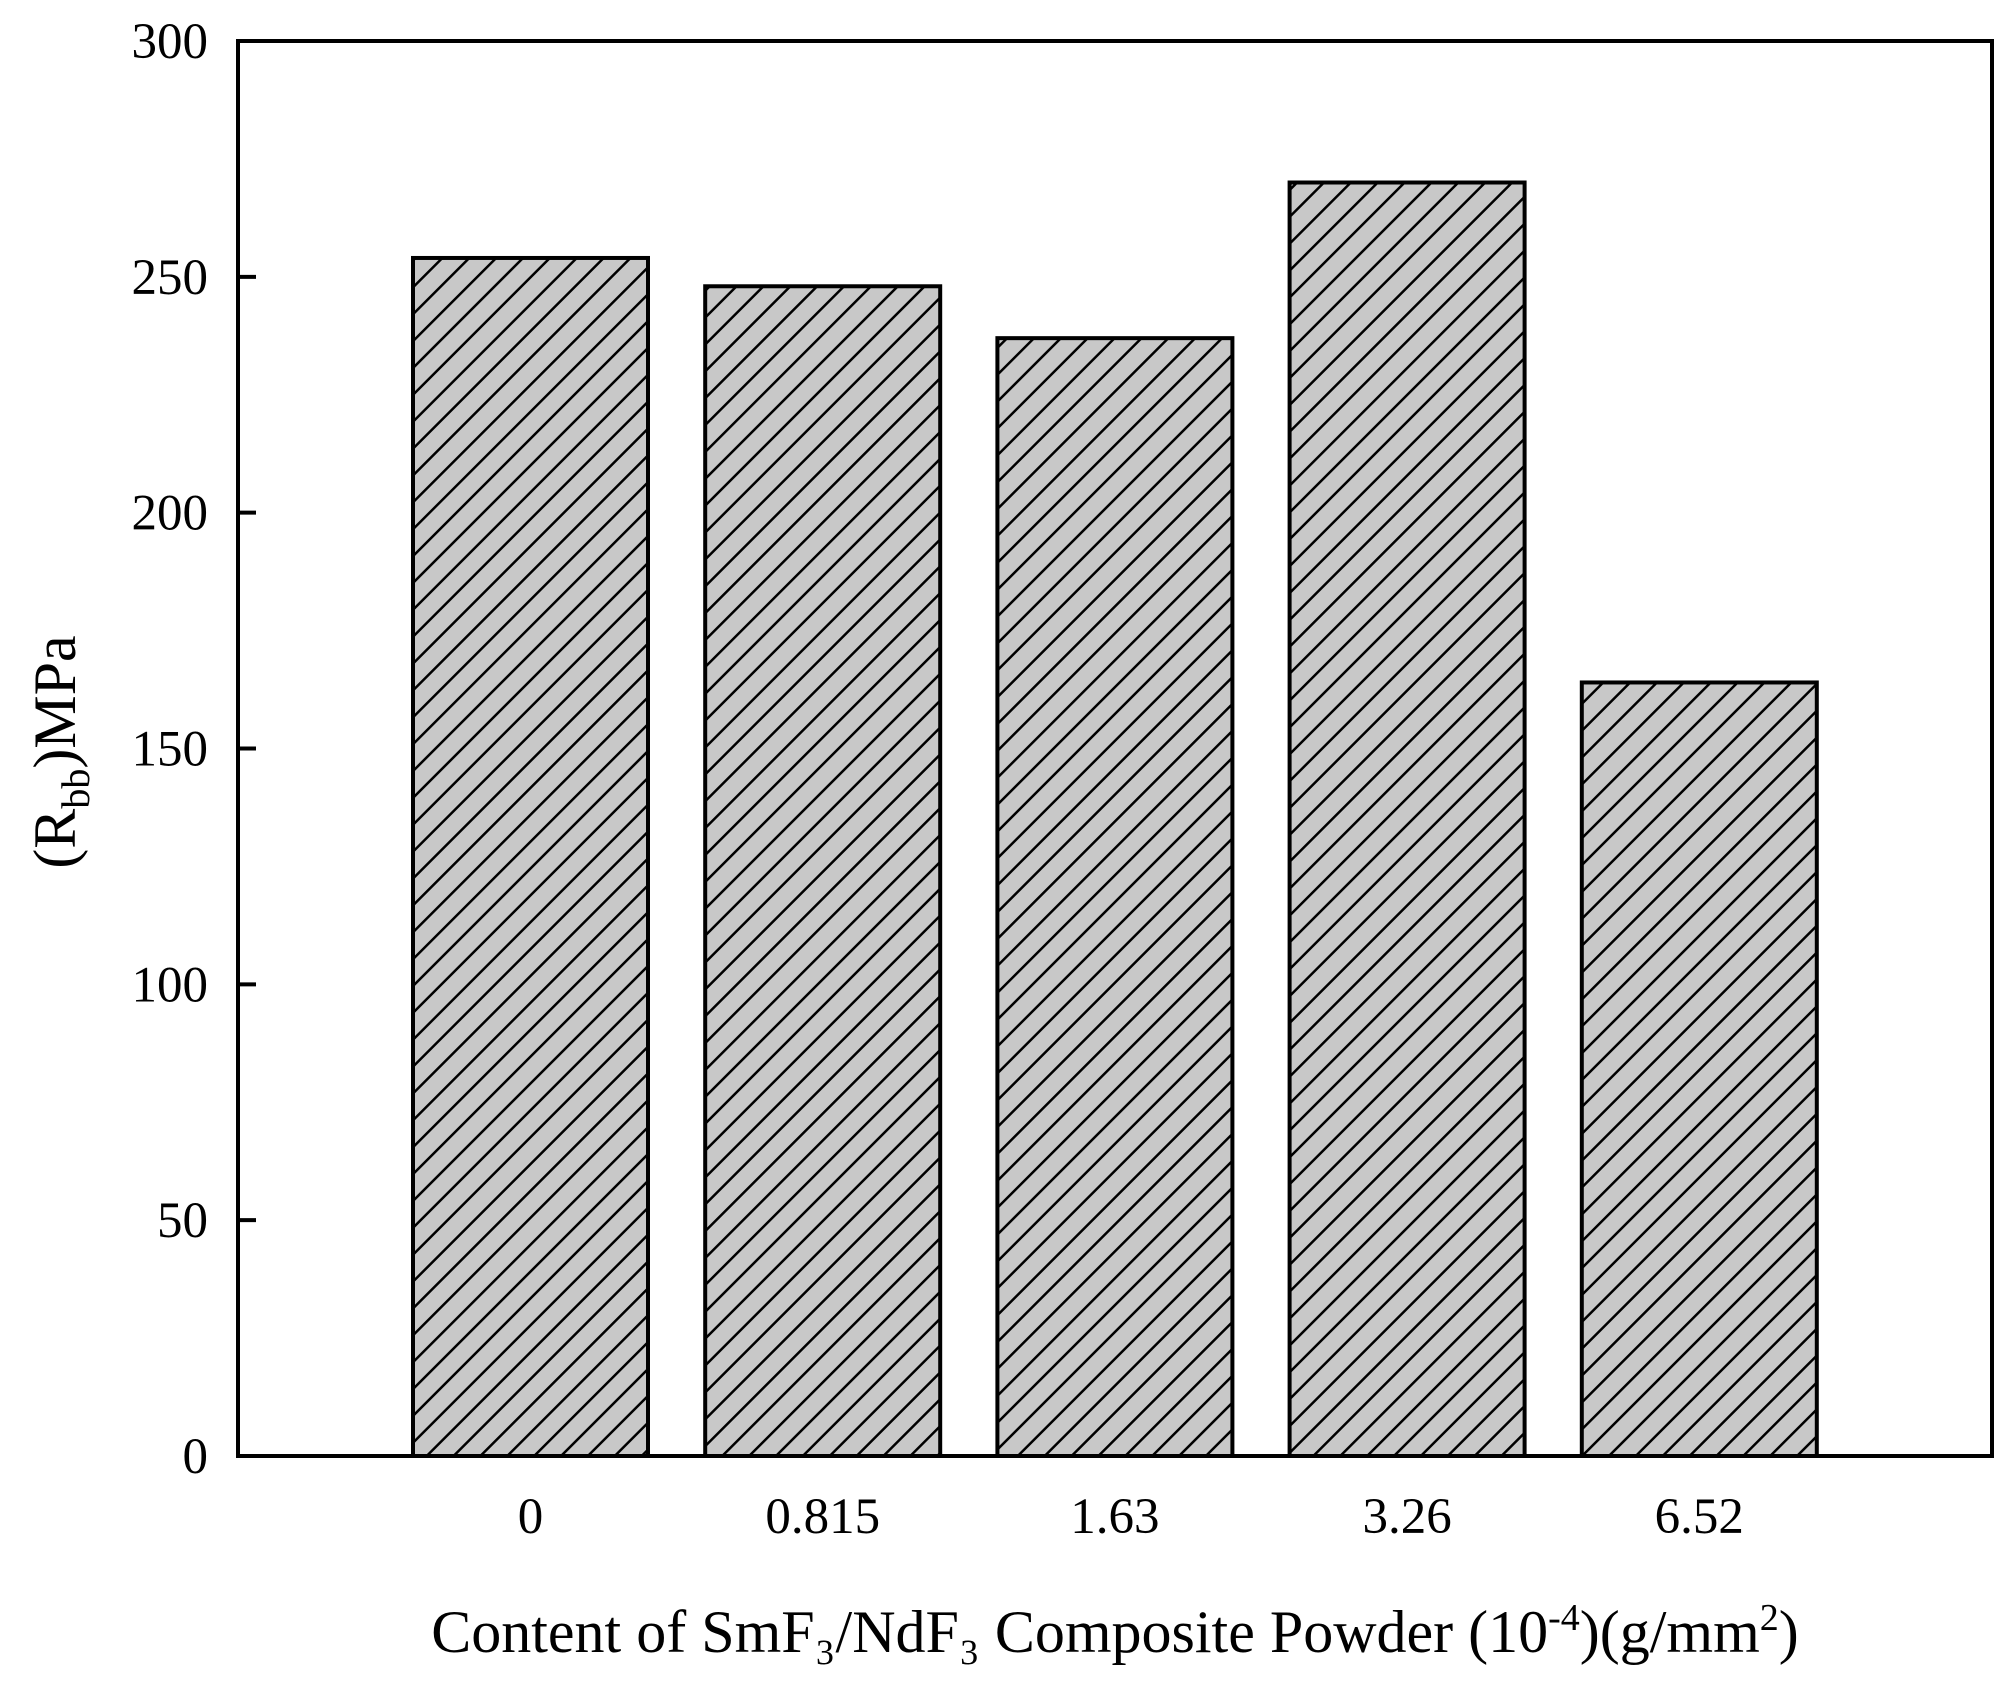  Describe the element at coordinates (170, 42) in the screenshot. I see `y-tick-label: 300` at that location.